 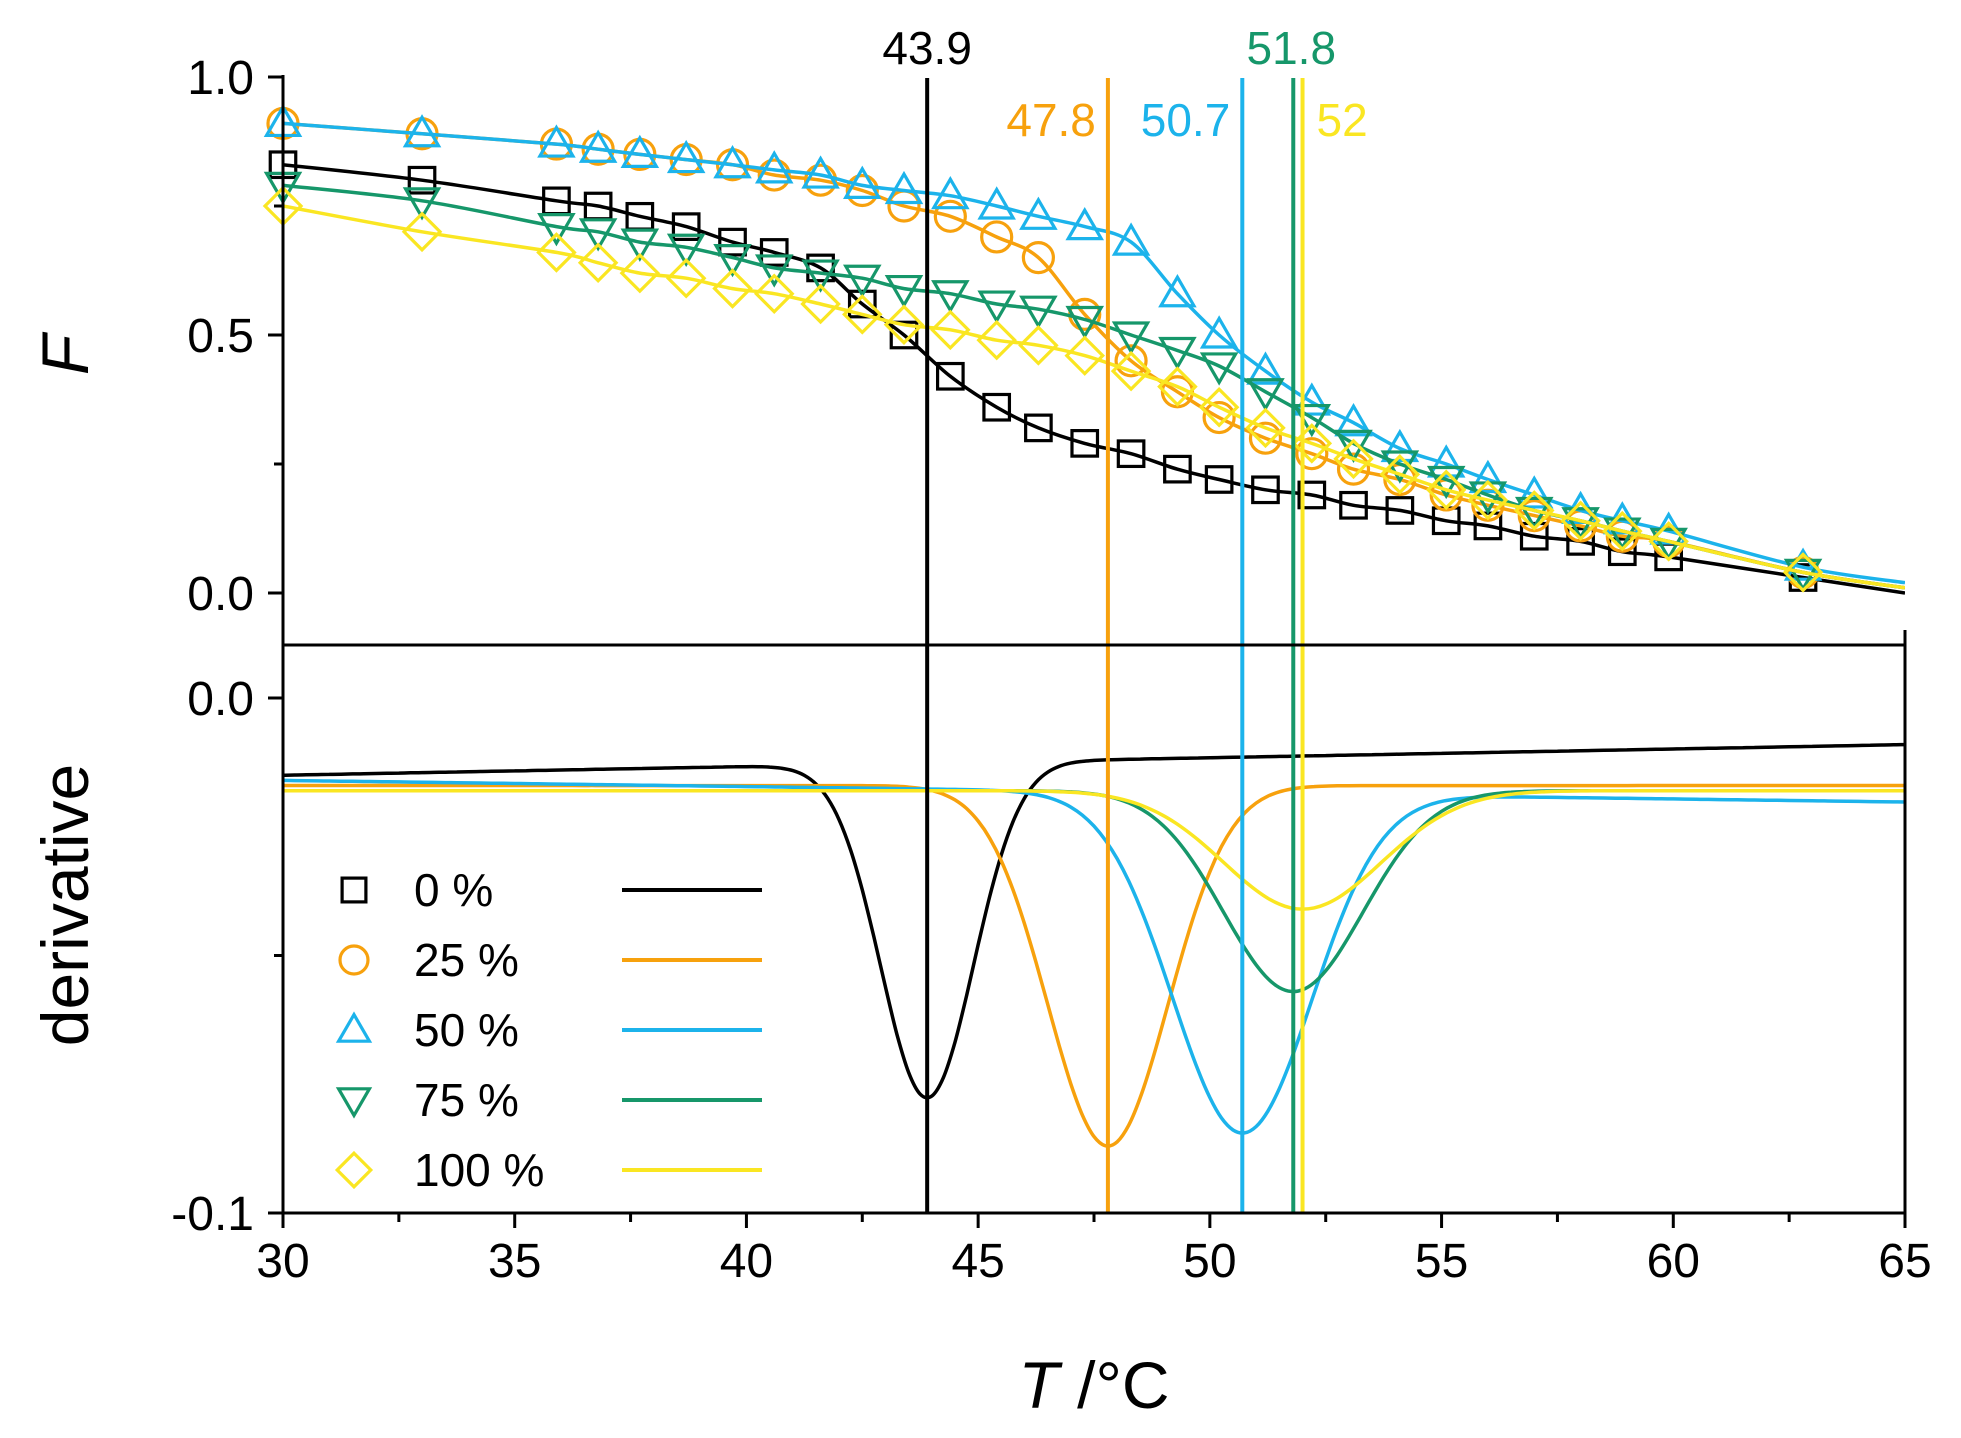 What do you see at coordinates (746, 1261) in the screenshot?
I see `x-tick-label: 40` at bounding box center [746, 1261].